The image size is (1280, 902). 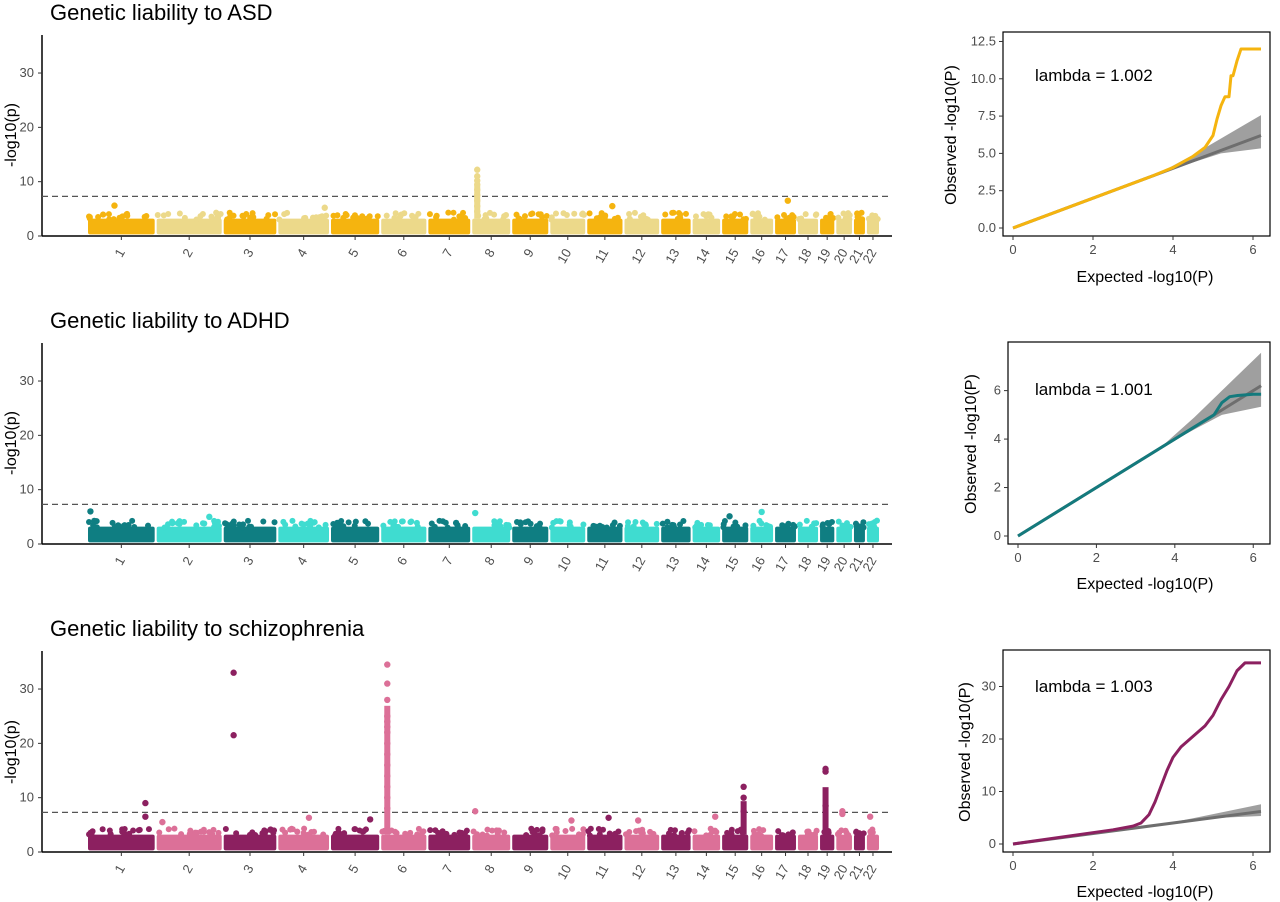 I want to click on x-tick-label: 15, so click(x=732, y=872).